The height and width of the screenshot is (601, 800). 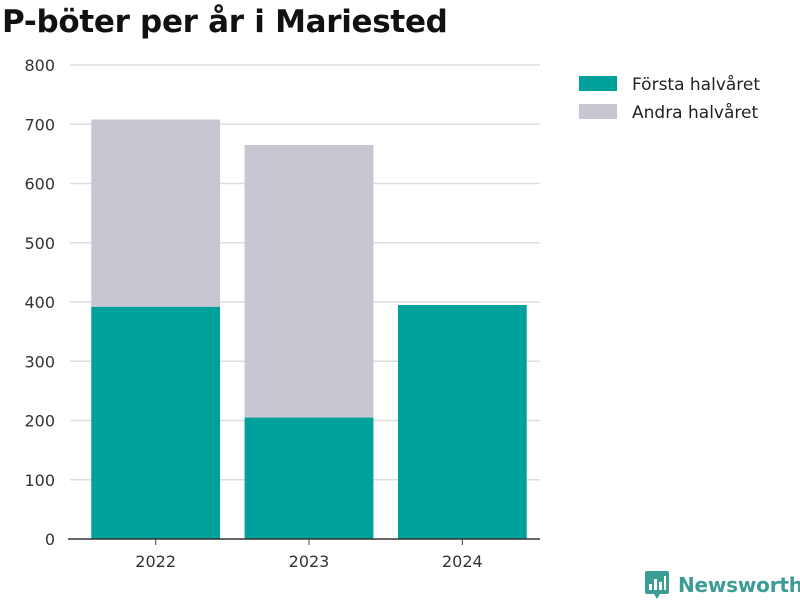 I want to click on y-tick-label: 200, so click(x=39, y=421).